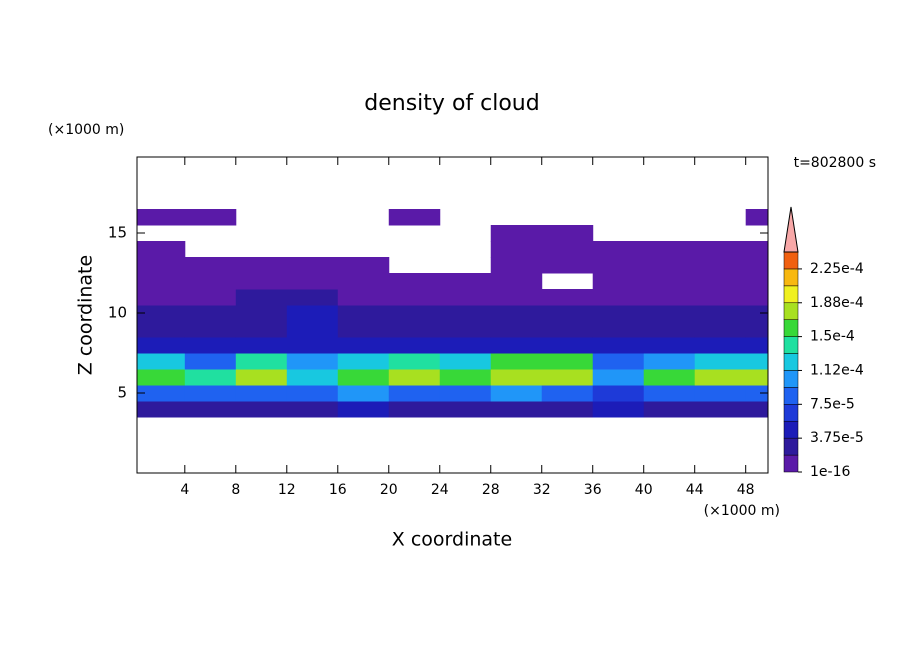  What do you see at coordinates (695, 490) in the screenshot?
I see `x-tick-label: 44` at bounding box center [695, 490].